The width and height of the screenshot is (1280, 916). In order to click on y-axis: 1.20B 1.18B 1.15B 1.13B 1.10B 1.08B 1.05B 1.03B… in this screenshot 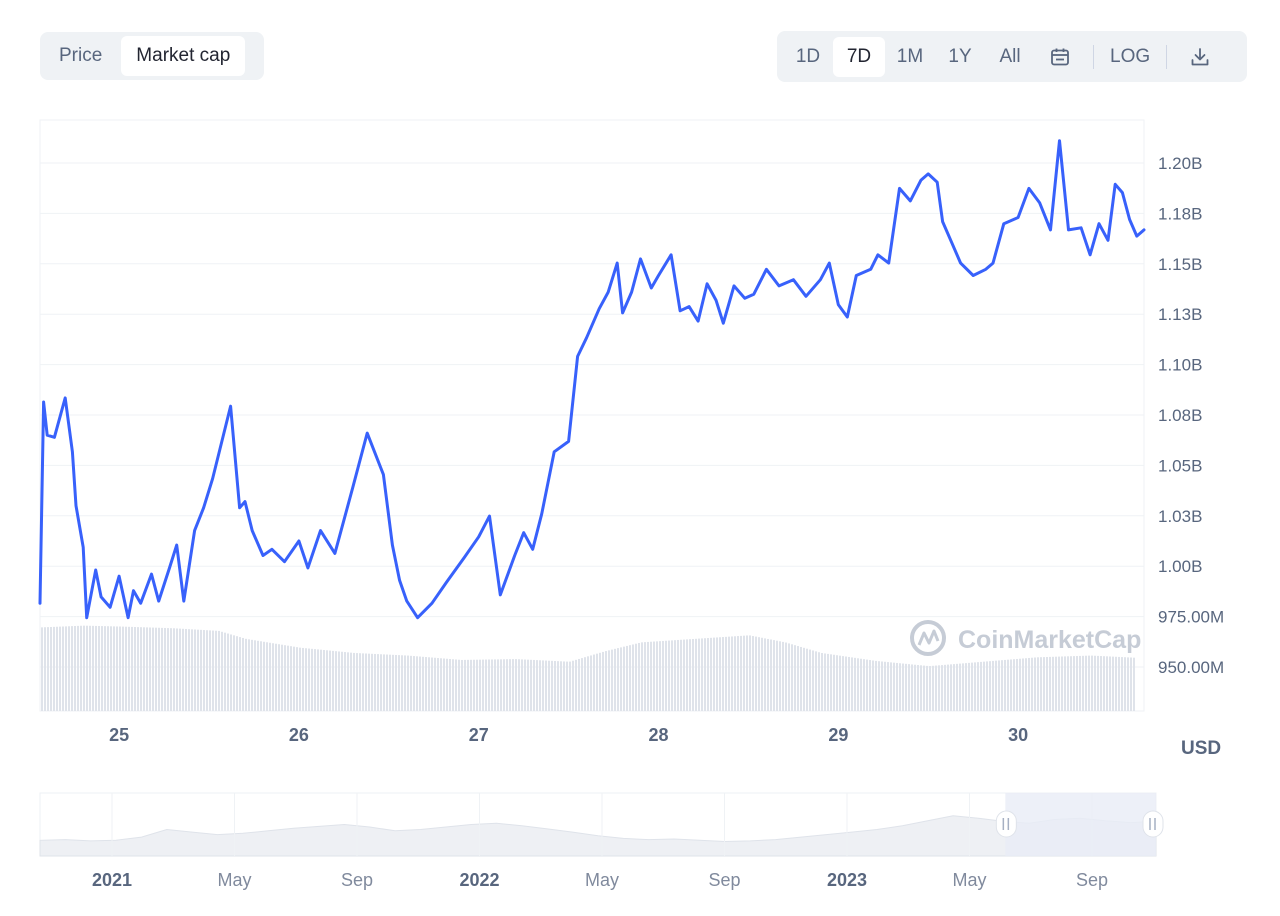, I will do `click(1191, 415)`.